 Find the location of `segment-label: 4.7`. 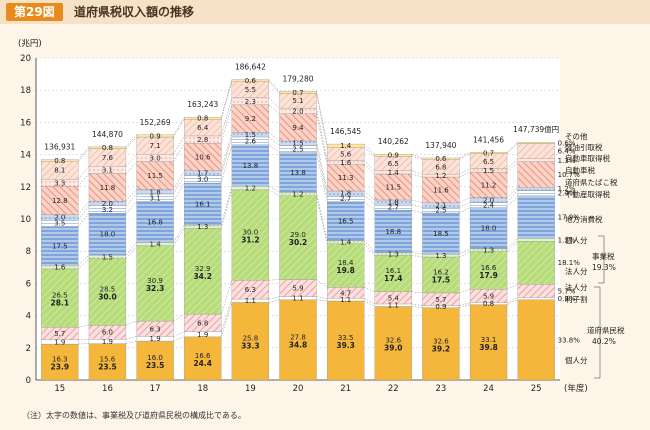

segment-label: 4.7 is located at coordinates (345, 293).